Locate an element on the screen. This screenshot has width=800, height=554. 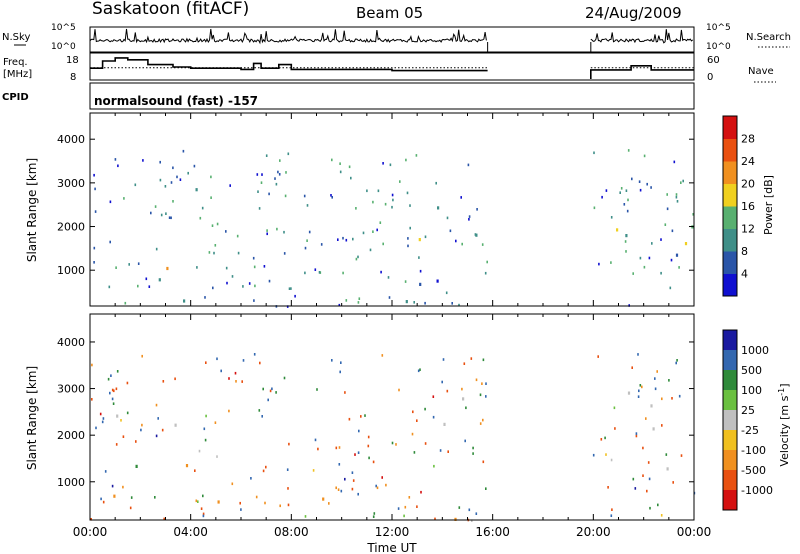
time-tick-label: 00:00 is located at coordinates (694, 532).